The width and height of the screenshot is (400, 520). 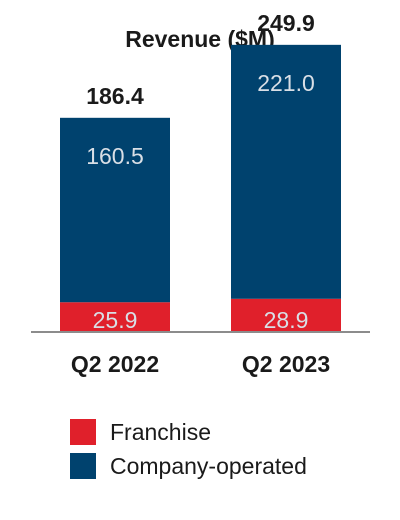 What do you see at coordinates (286, 23) in the screenshot?
I see `total-label-q2-2023: 249.9` at bounding box center [286, 23].